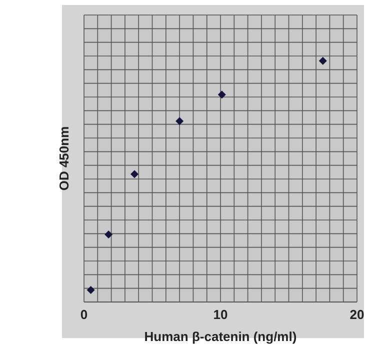 This screenshot has width=387, height=355. I want to click on x-tick-label: 10, so click(220, 314).